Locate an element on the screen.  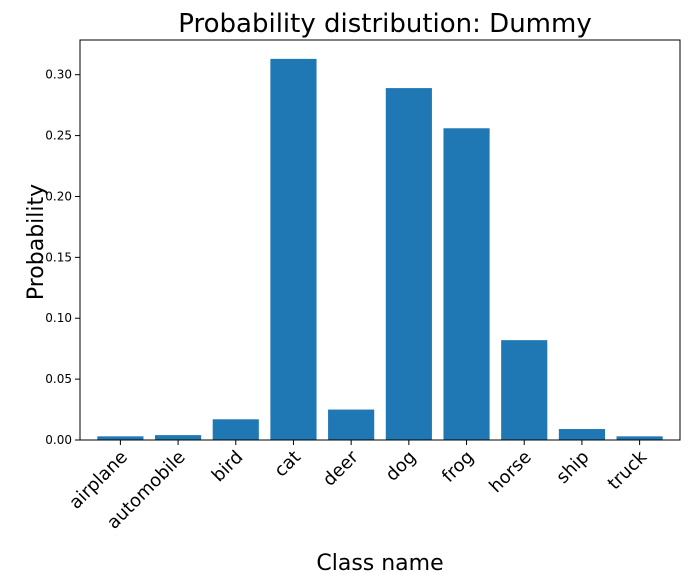
y-tick-label: 0.10 is located at coordinates (58, 318).